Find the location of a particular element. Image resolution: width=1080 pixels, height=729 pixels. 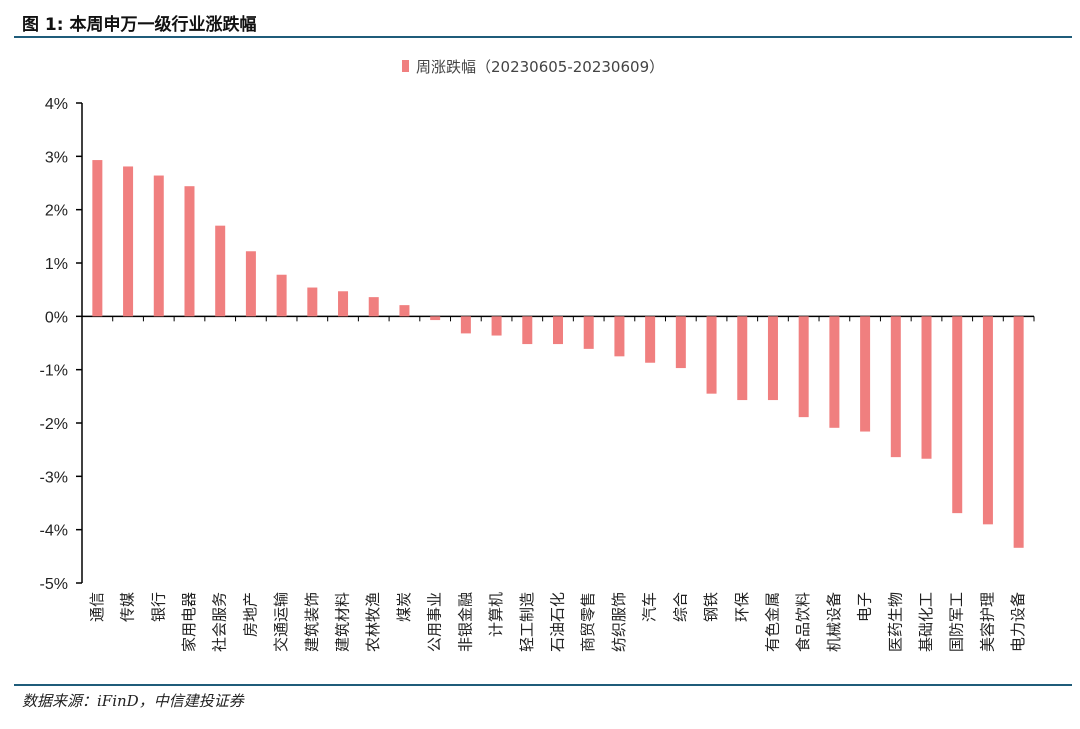

x-tick-label: 综合 is located at coordinates (680, 607).